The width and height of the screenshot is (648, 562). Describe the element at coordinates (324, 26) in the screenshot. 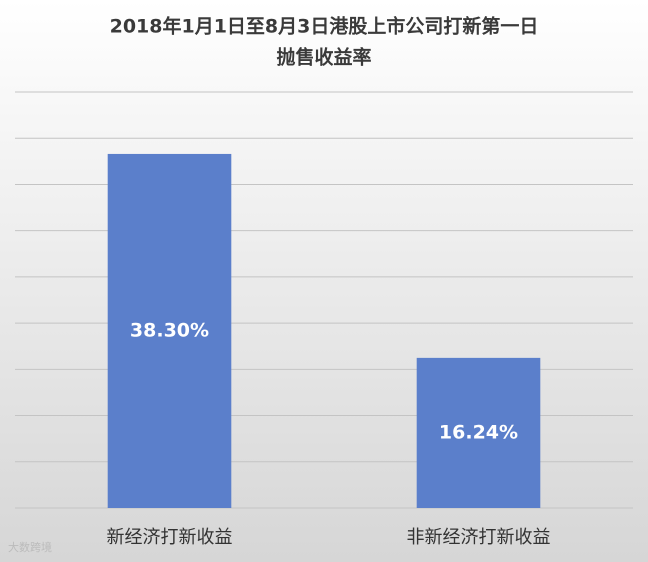

I see `chart-title: 2018年1月1日至8月3日港股上市公司打新第一日` at that location.